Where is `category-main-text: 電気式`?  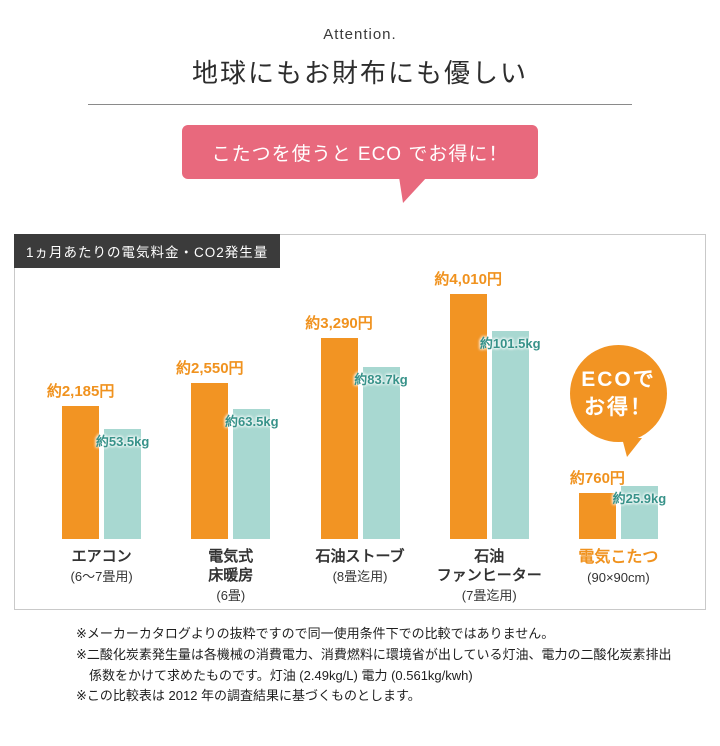
category-main-text: 電気式 is located at coordinates (231, 556).